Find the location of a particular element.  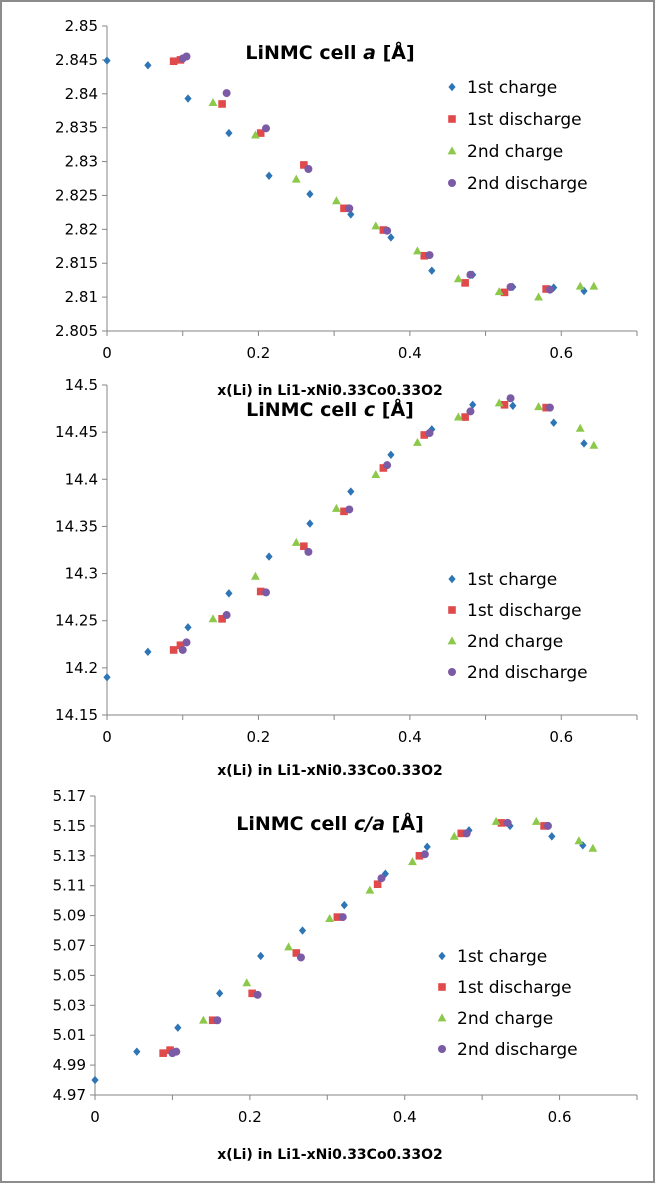

y-tick-label: 5.05 is located at coordinates (69, 975).